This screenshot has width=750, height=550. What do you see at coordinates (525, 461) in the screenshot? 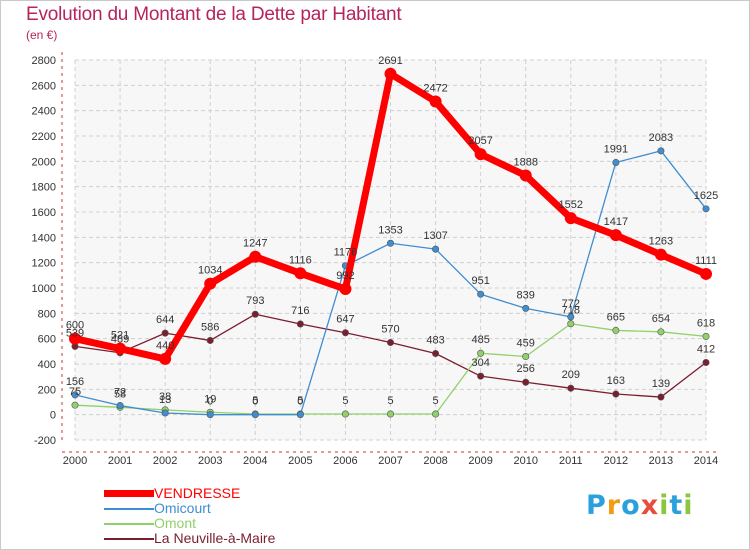
I see `x-tick-label: 2010` at bounding box center [525, 461].